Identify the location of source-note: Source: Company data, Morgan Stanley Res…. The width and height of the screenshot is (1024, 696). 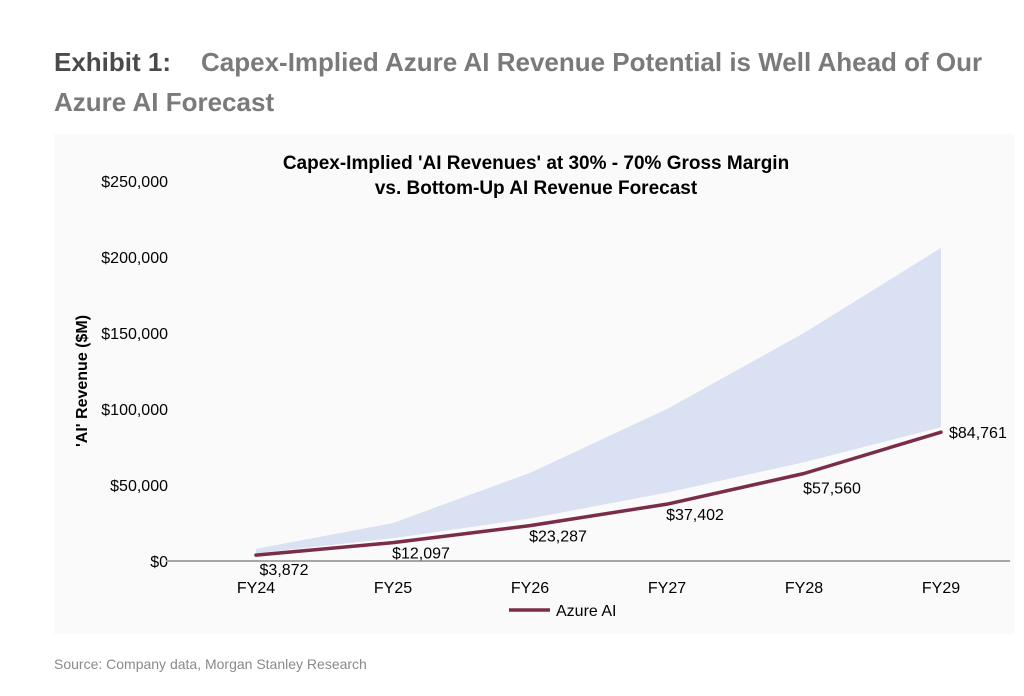
(210, 664).